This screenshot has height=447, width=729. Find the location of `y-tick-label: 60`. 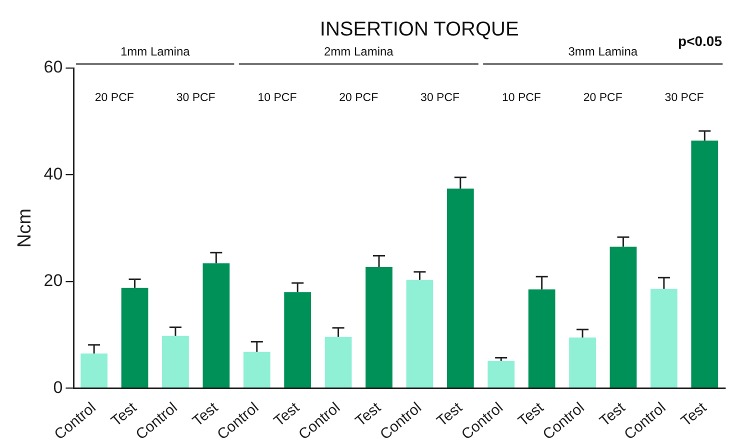

y-tick-label: 60 is located at coordinates (53, 67).